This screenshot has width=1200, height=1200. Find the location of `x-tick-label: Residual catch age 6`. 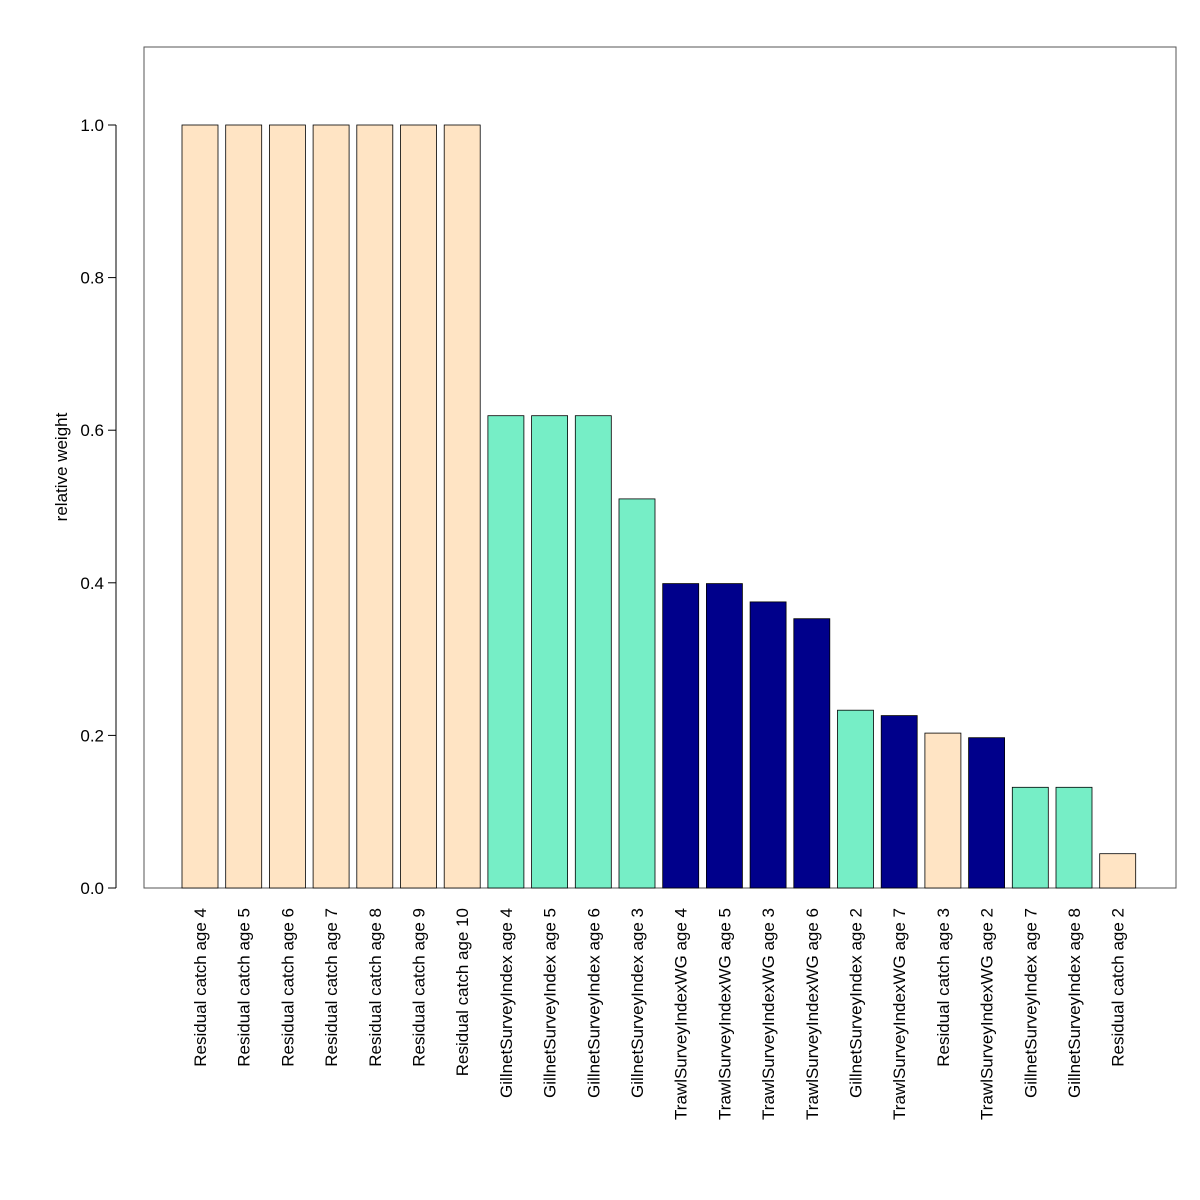

x-tick-label: Residual catch age 6 is located at coordinates (287, 987).